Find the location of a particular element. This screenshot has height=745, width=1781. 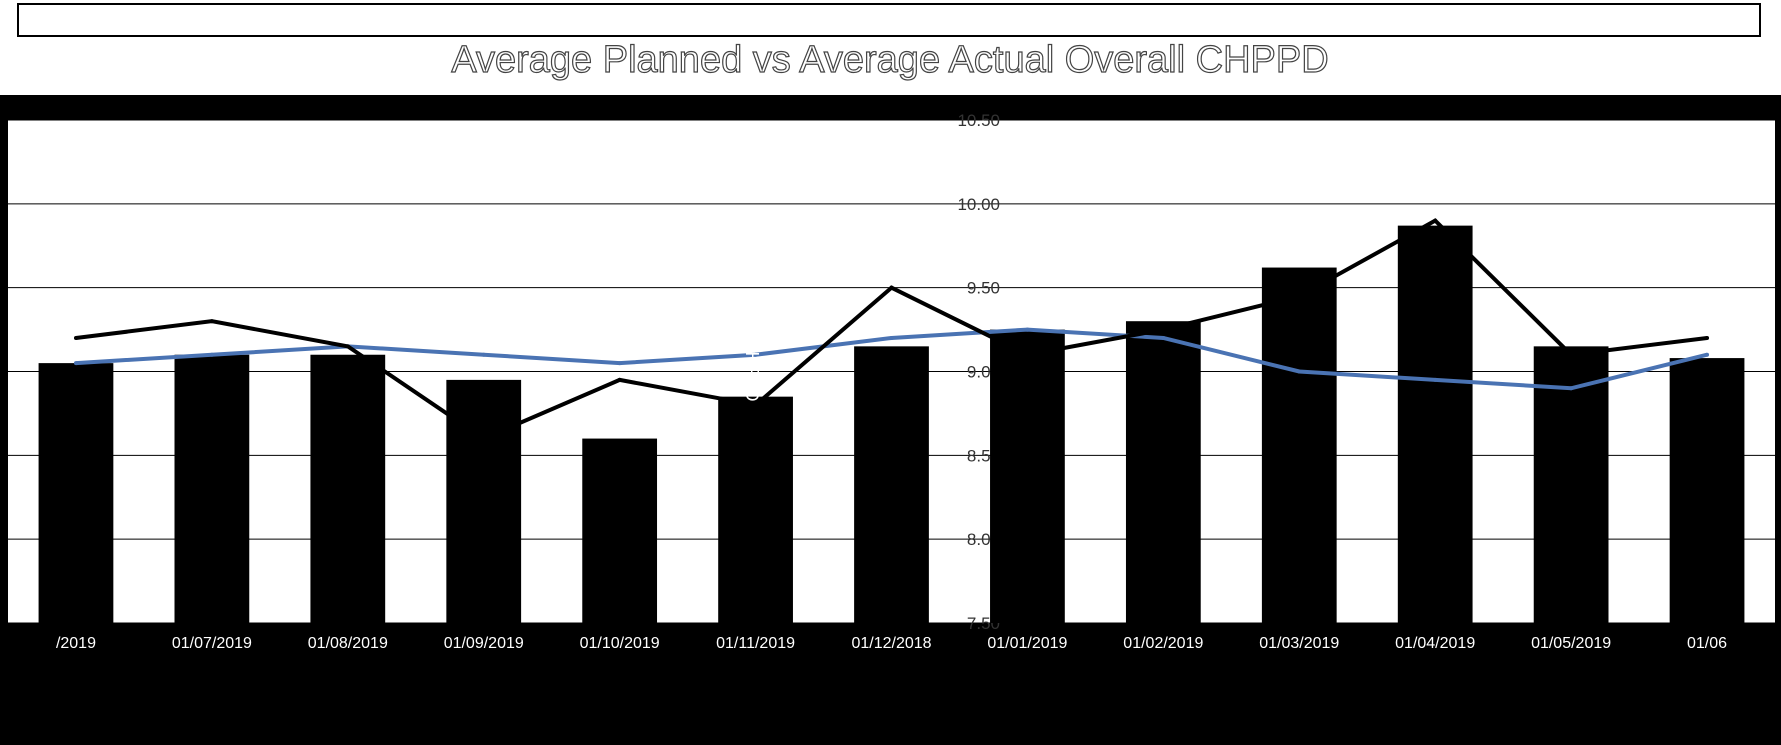

x-tick-label: 01/10/2019 is located at coordinates (620, 643).